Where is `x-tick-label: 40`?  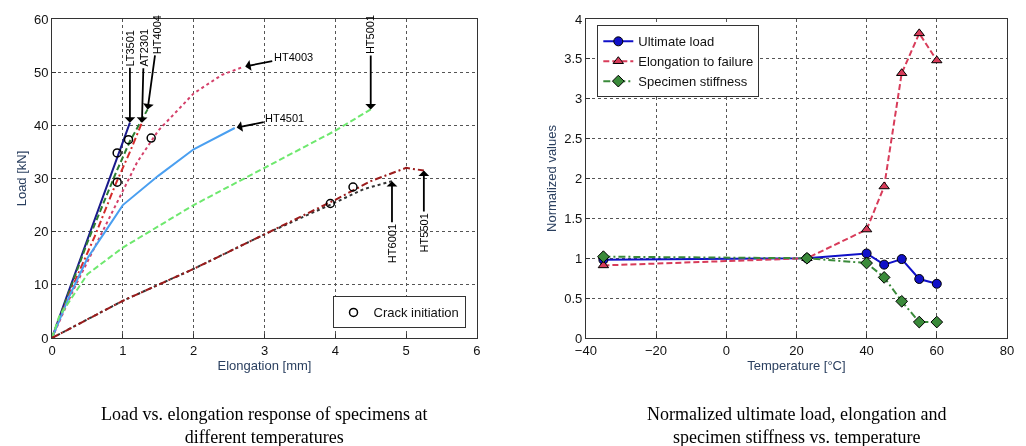 x-tick-label: 40 is located at coordinates (866, 350).